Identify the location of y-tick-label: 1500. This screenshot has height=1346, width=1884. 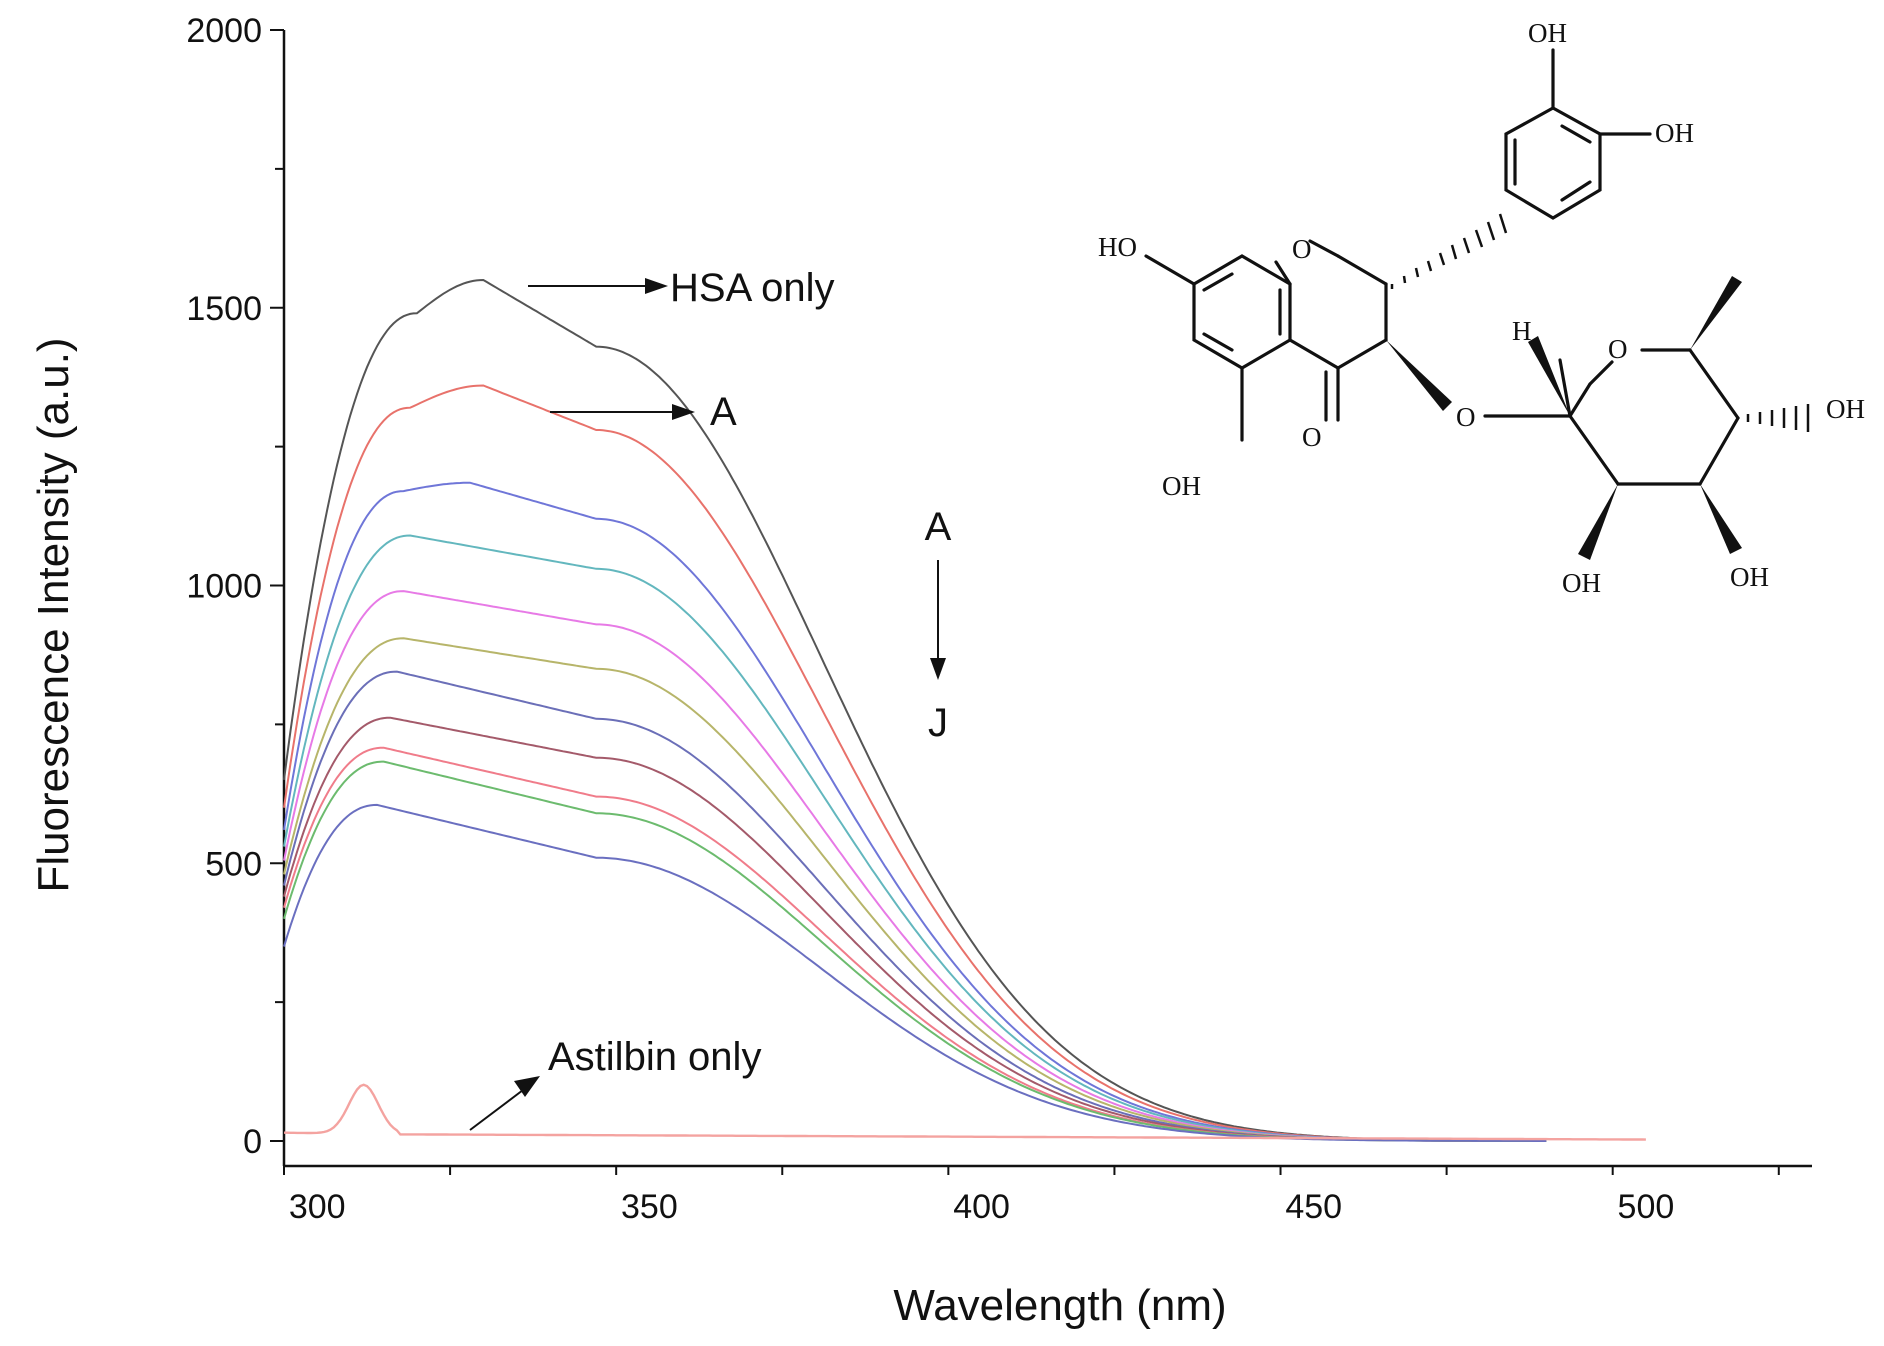
(224, 309).